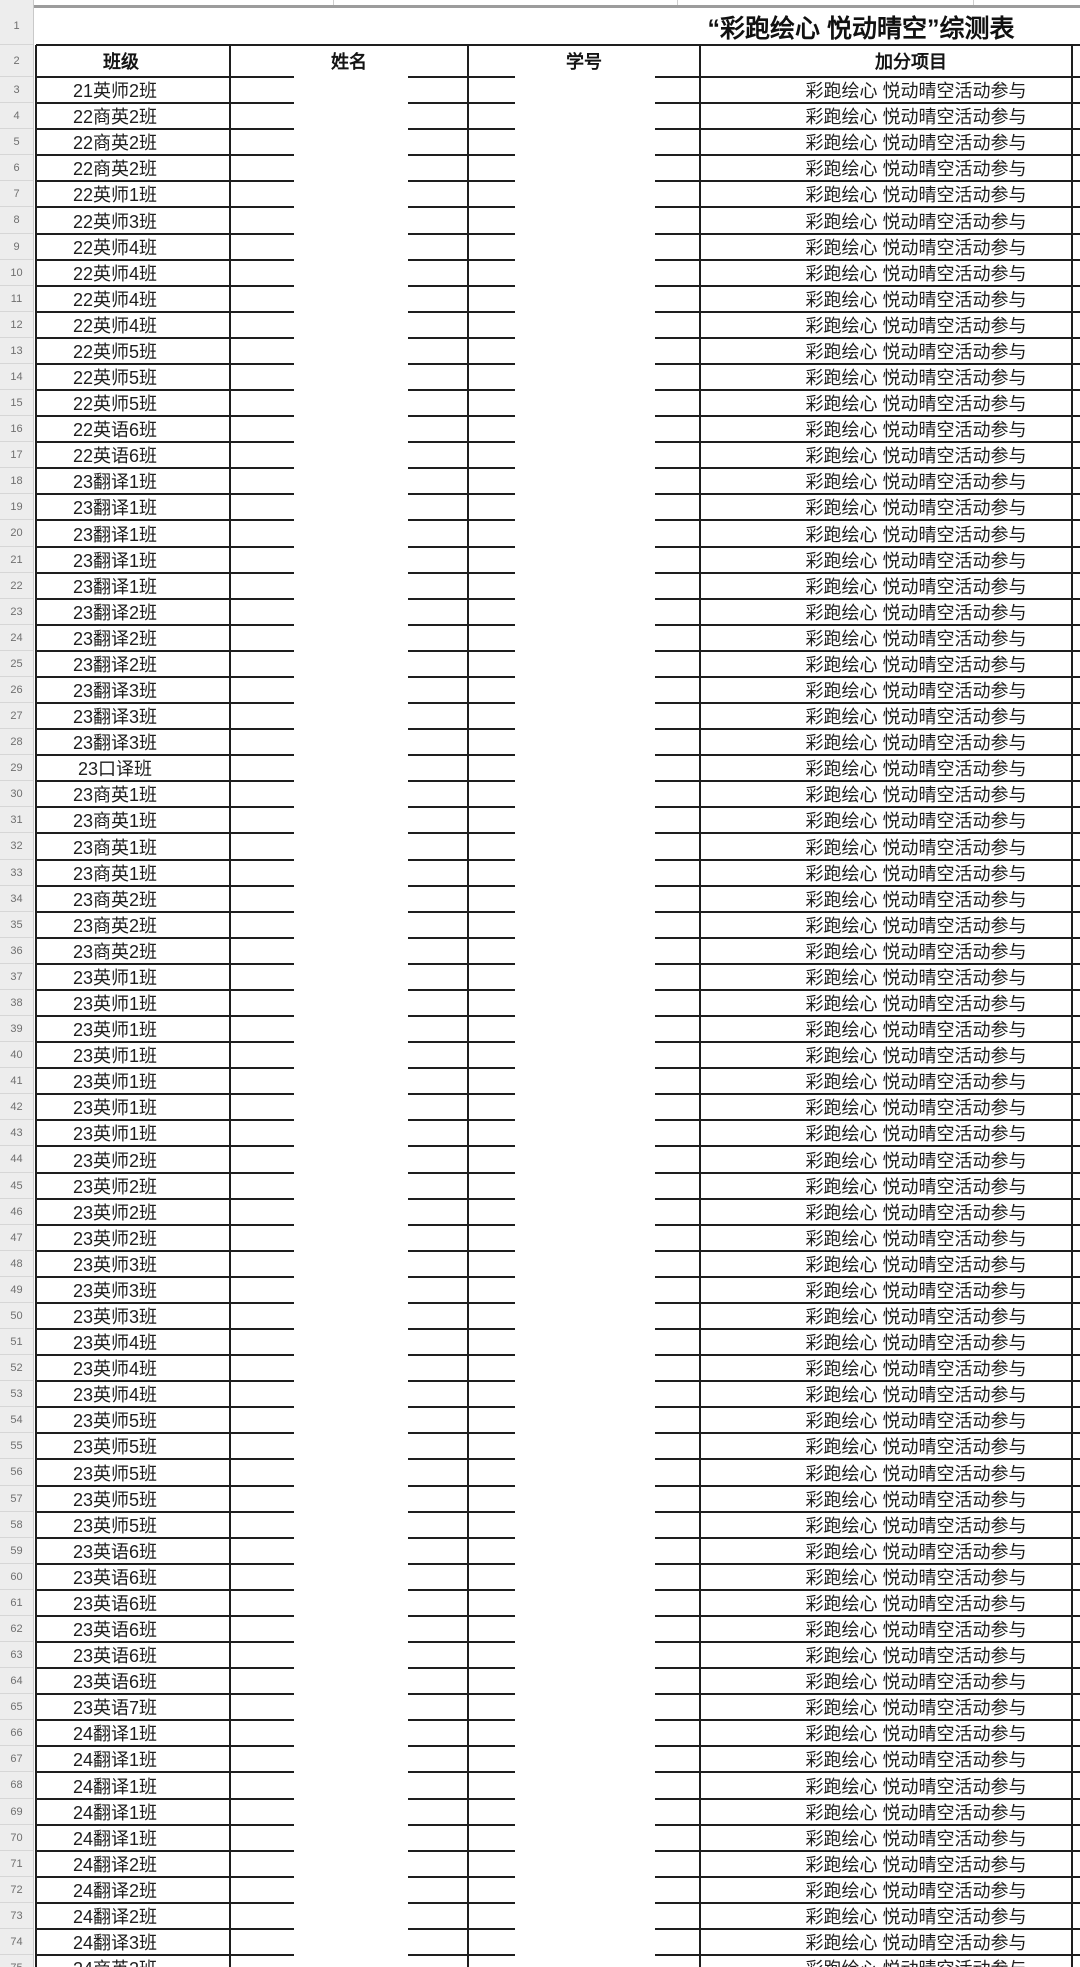 This screenshot has height=1967, width=1080. I want to click on row-number: 57, so click(16, 1499).